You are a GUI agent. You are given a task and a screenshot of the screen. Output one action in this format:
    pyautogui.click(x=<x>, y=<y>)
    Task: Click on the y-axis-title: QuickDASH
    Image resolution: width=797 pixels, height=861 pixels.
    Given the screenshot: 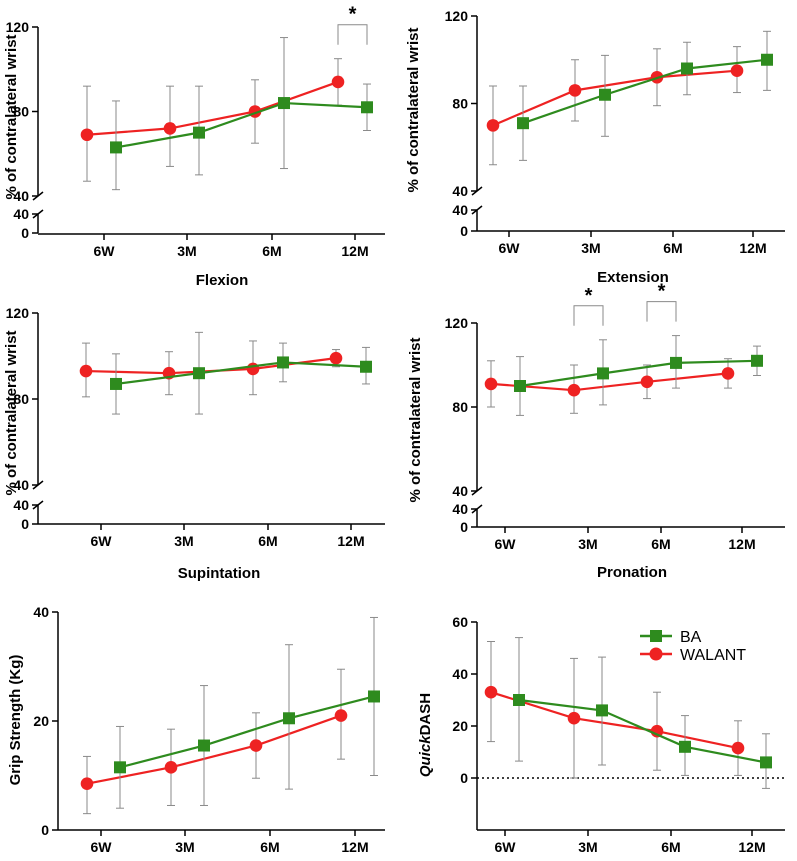 What is the action you would take?
    pyautogui.click(x=425, y=735)
    